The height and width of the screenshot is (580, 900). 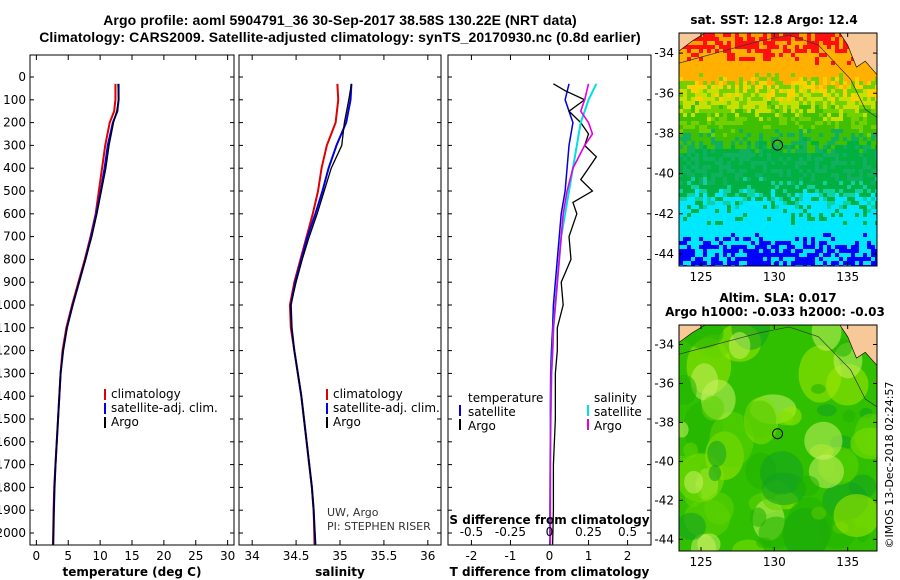 I want to click on sla-blob, so click(x=820, y=374).